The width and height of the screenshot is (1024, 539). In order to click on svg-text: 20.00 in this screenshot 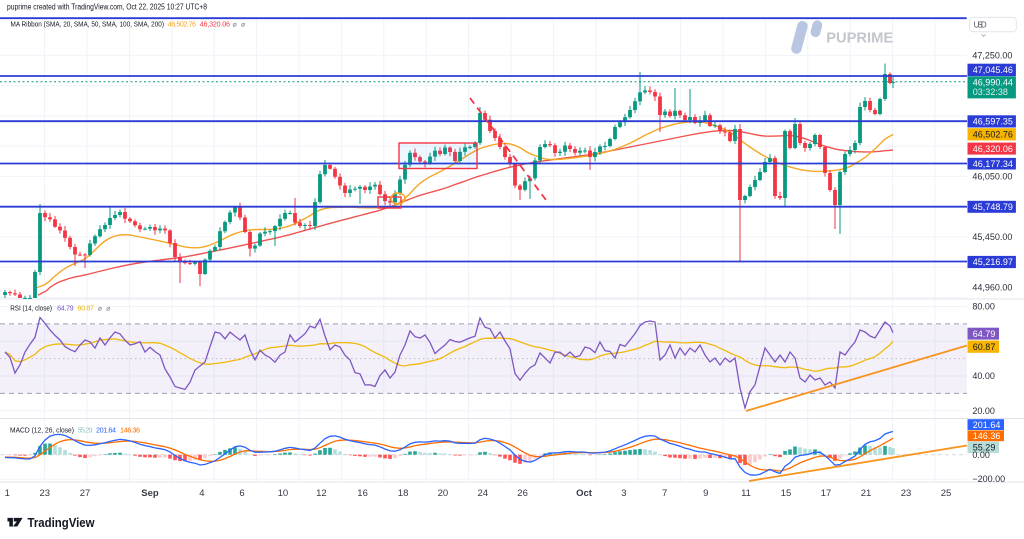, I will do `click(983, 411)`.